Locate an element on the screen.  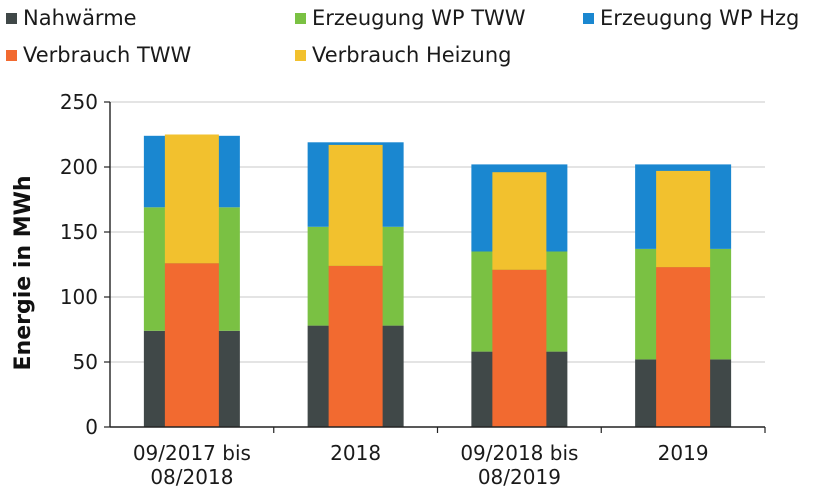
legend-item-erzeugung-wp-hzg: Erzeugung WP Hzg is located at coordinates (691, 18).